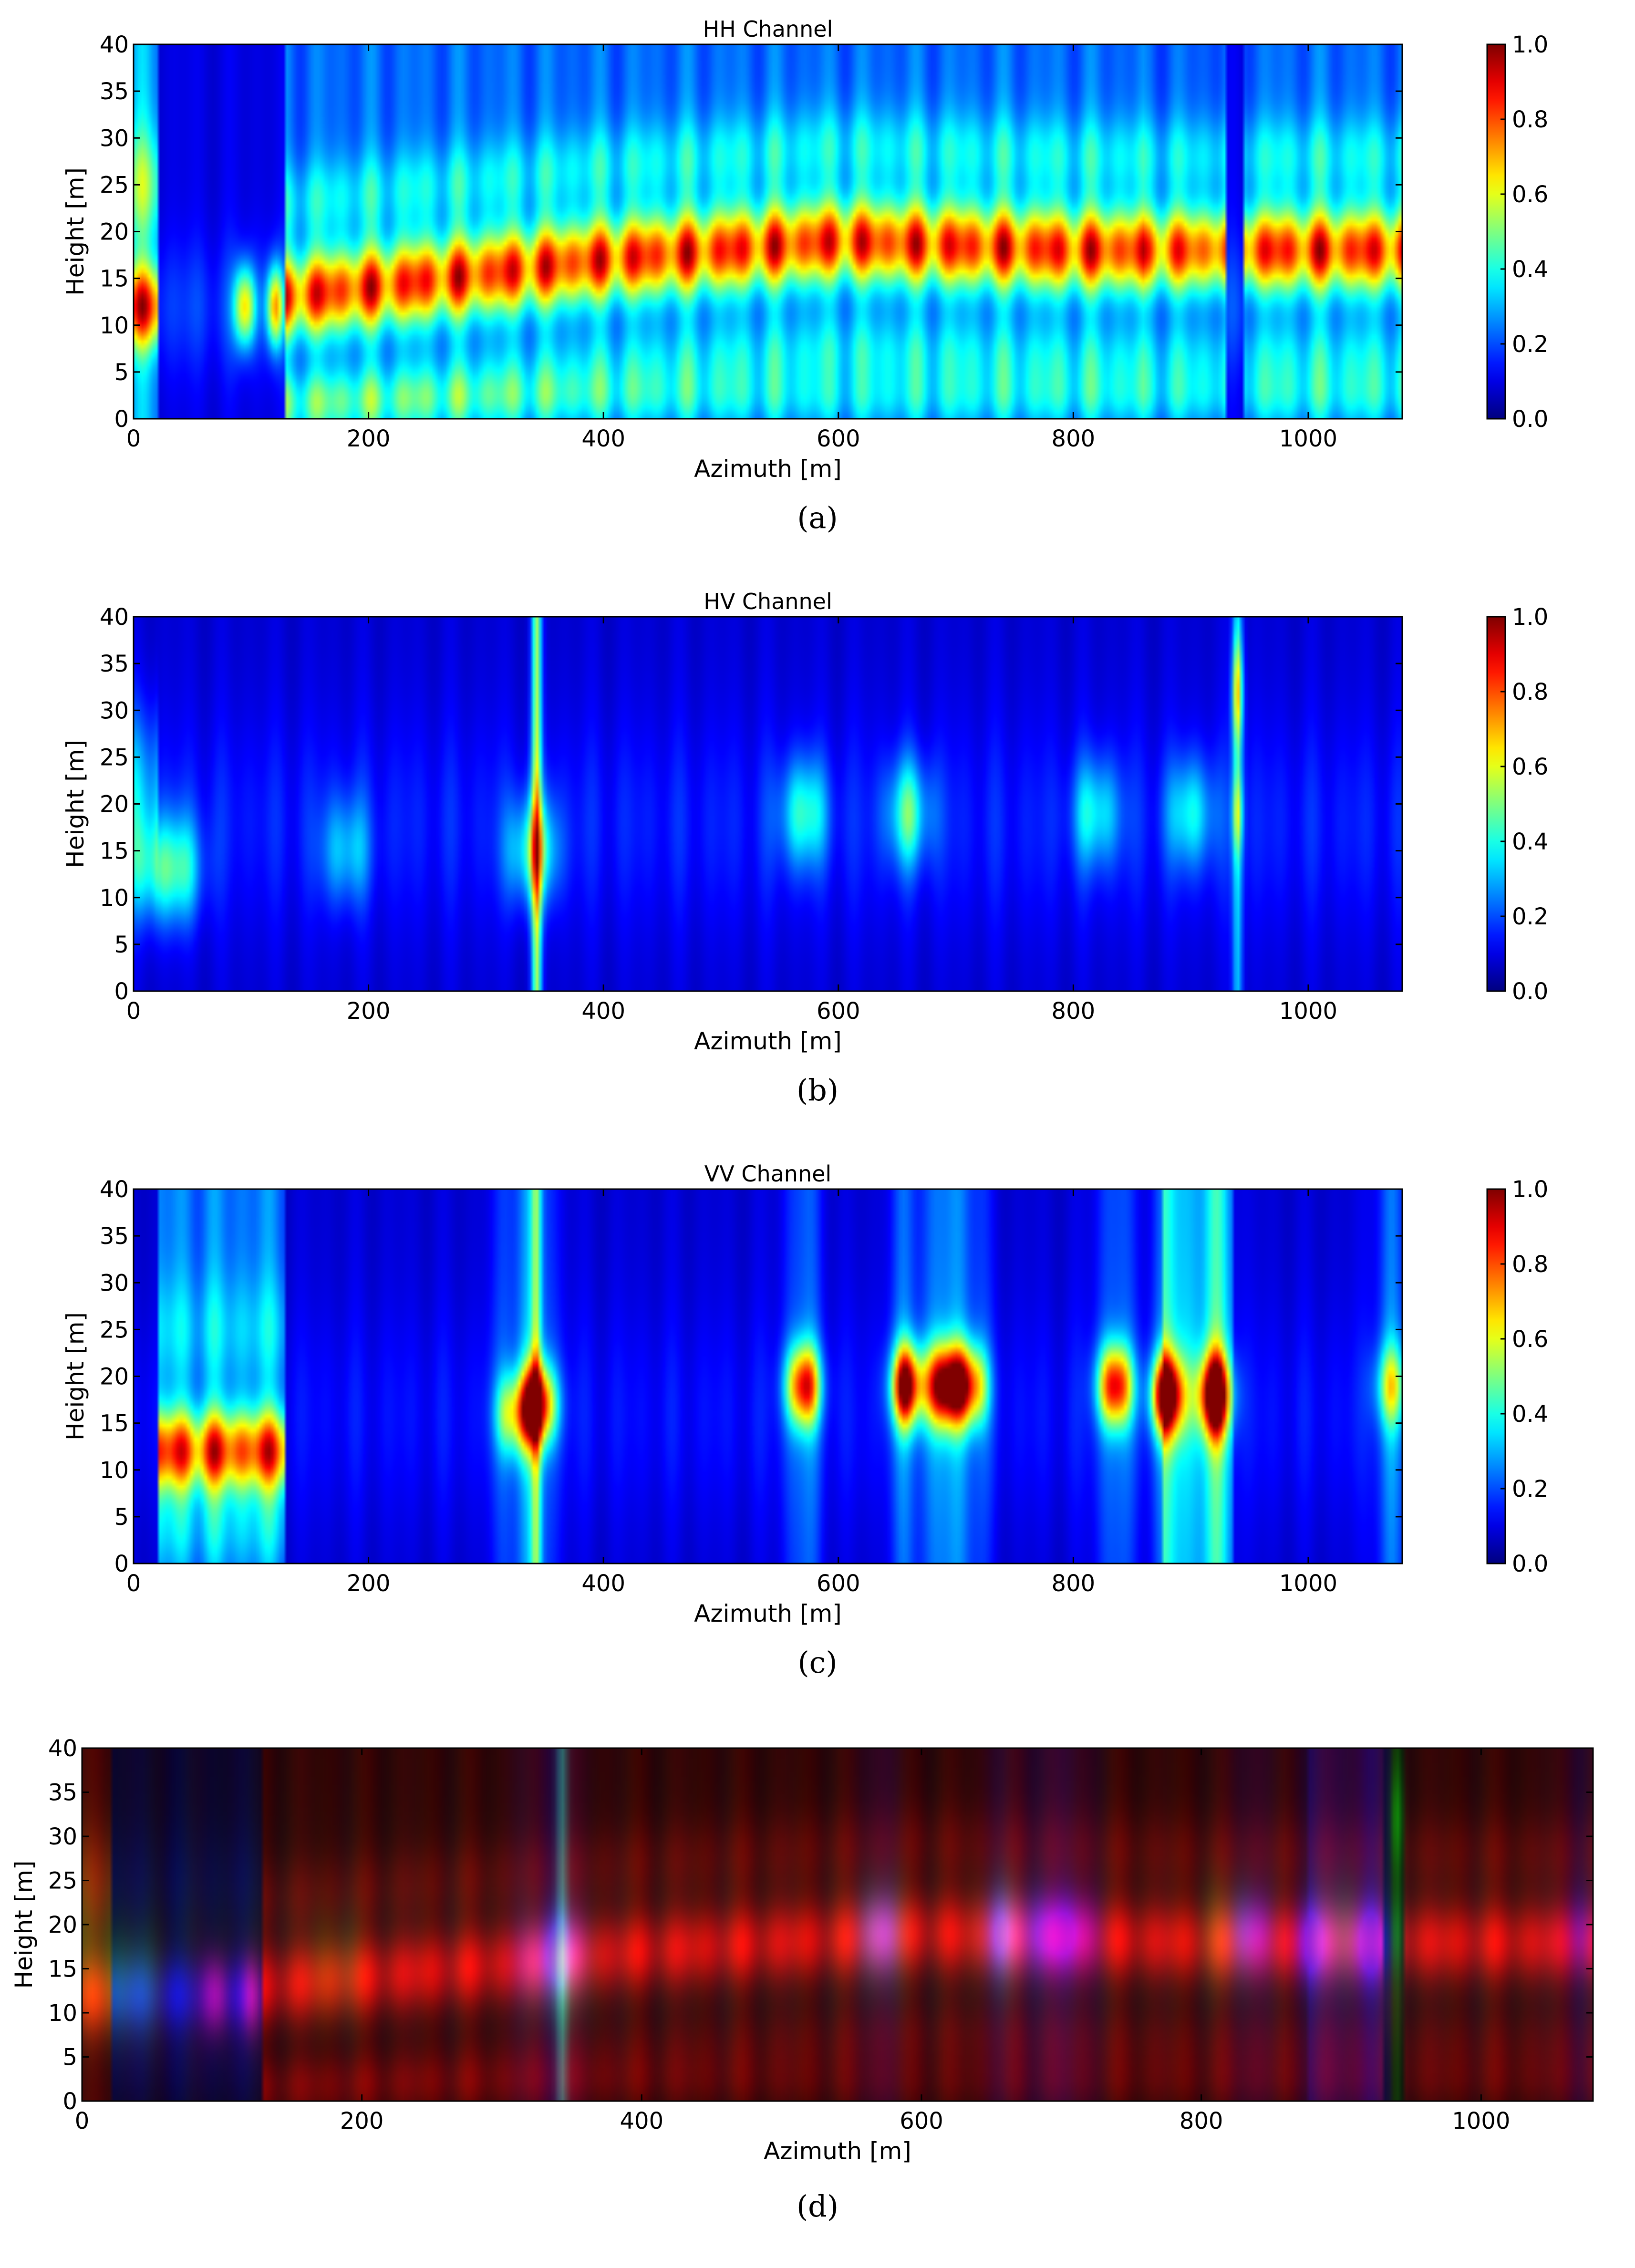 This screenshot has height=2268, width=1635. I want to click on chart-title-b: HV Channel, so click(768, 601).